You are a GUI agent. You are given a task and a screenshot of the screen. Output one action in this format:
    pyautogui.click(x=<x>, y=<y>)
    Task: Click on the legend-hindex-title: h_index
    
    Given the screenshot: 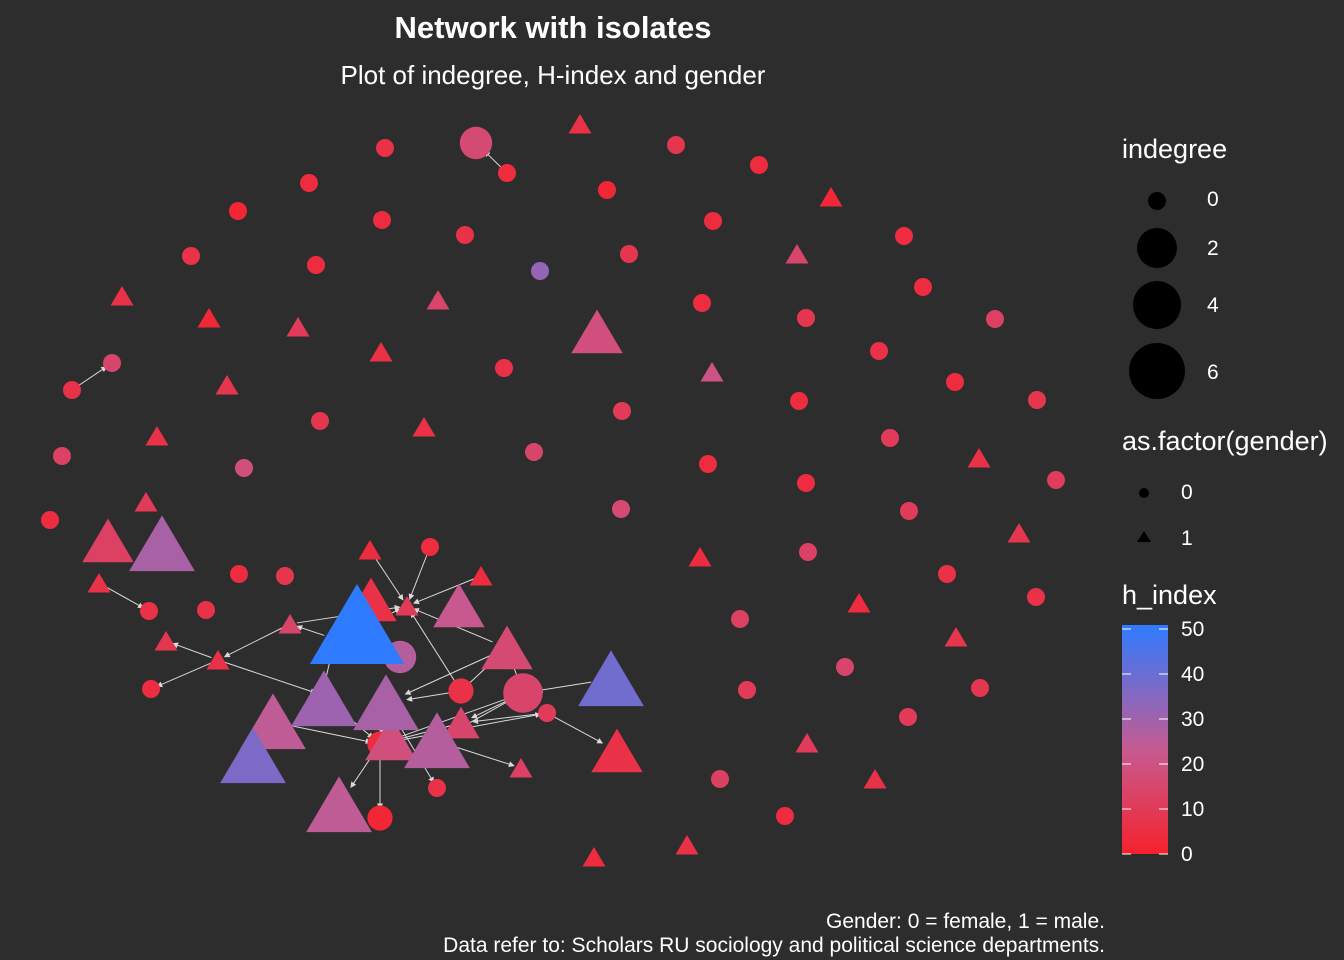 What is the action you would take?
    pyautogui.click(x=1169, y=595)
    